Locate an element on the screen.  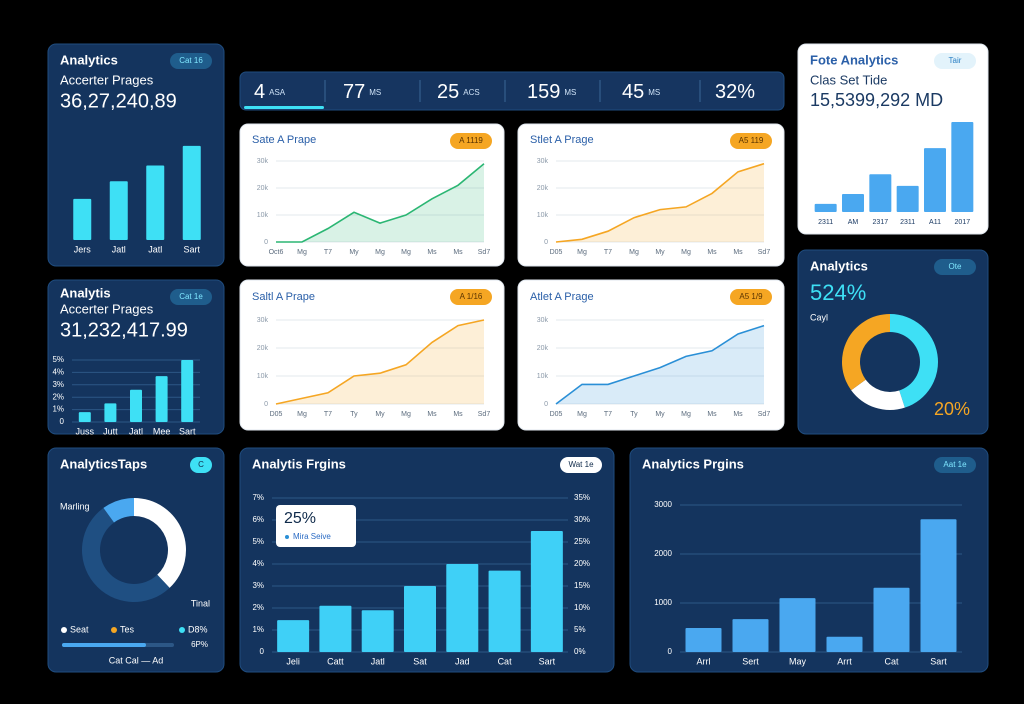
progress-label: 6P% is located at coordinates (199, 644).